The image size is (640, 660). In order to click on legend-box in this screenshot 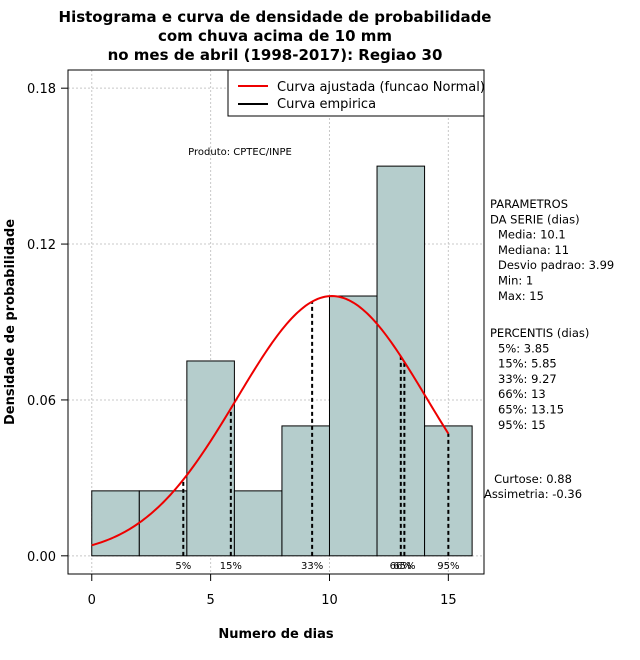, I will do `click(356, 93)`.